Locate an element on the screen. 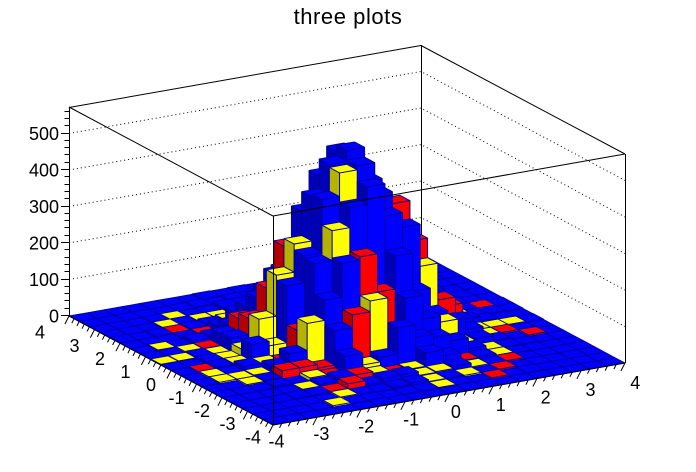  svg-text: 100 is located at coordinates (44, 280).